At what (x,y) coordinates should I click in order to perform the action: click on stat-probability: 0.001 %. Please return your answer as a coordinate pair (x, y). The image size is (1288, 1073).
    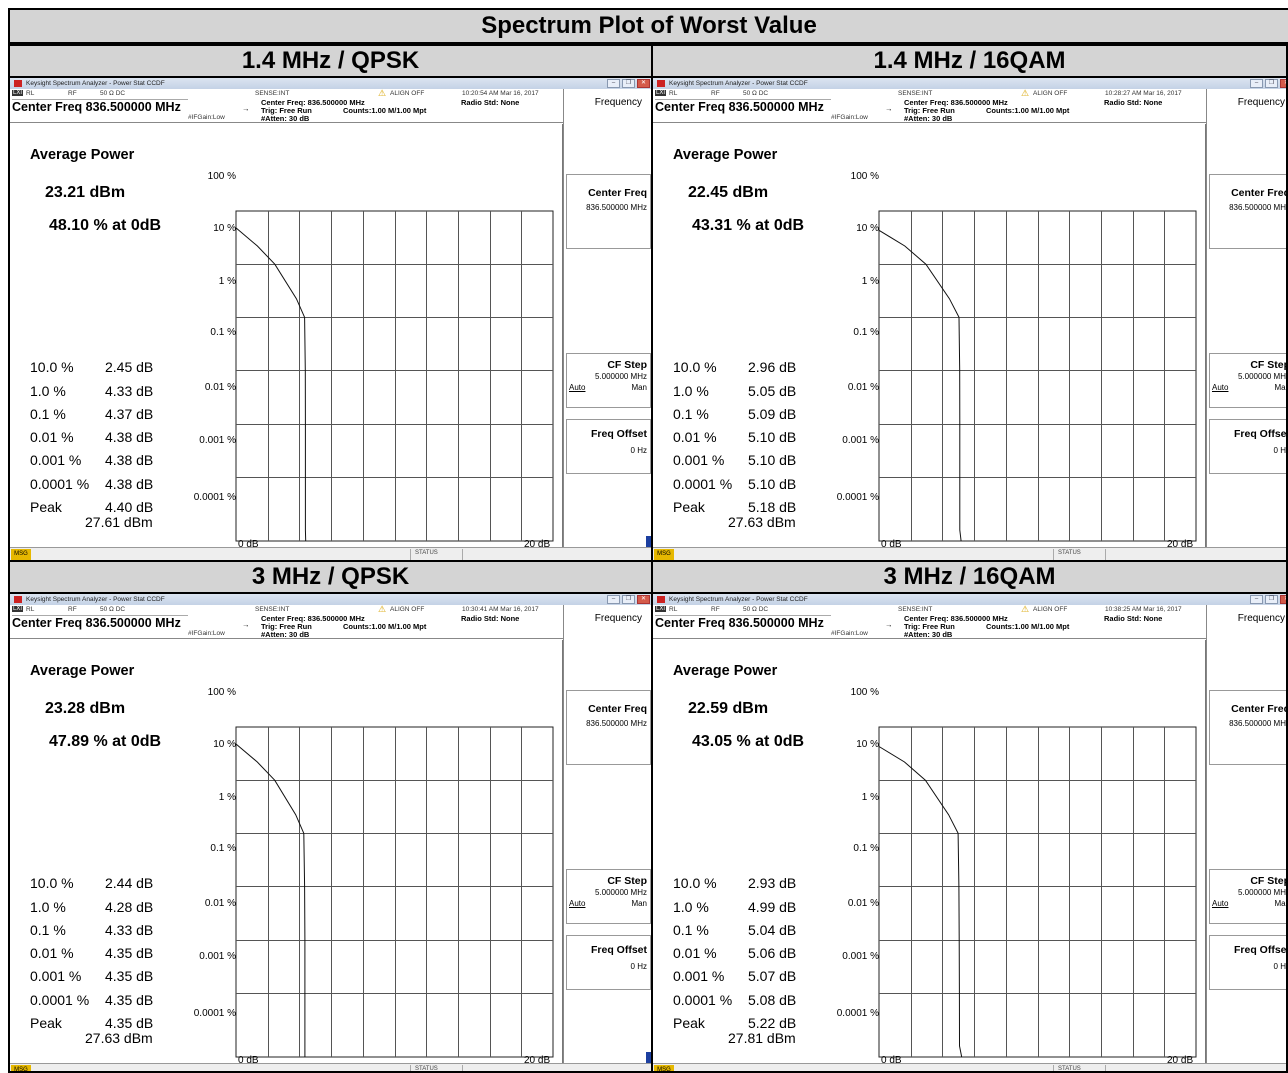
    Looking at the image, I should click on (699, 976).